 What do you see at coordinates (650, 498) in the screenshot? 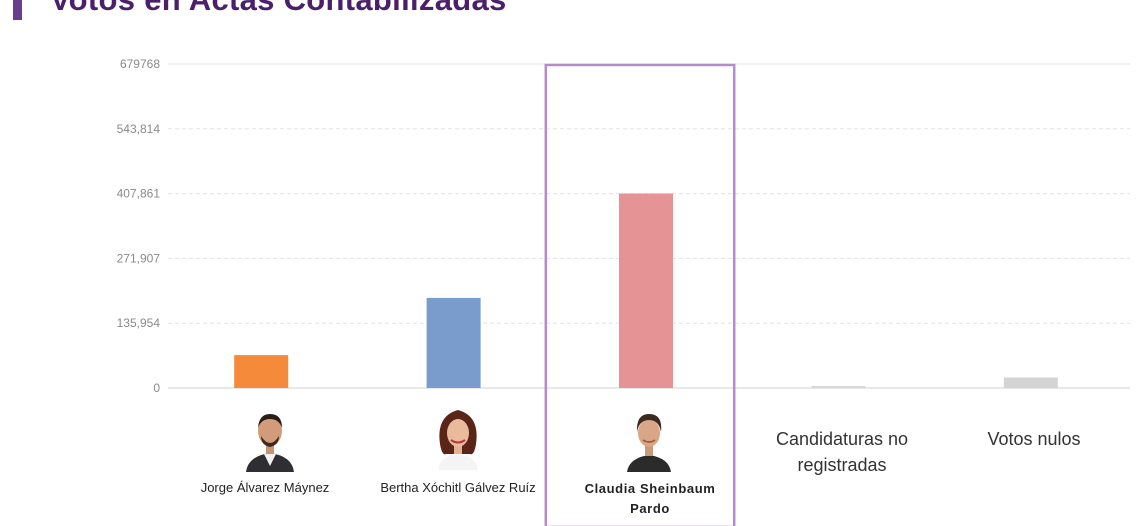
I see `label-sheinbaum: Claudia Sheinbaum Pardo` at bounding box center [650, 498].